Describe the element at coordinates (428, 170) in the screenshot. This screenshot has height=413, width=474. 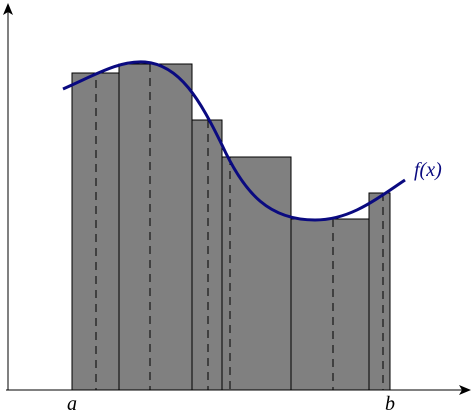
I see `function-label: f(x)` at that location.